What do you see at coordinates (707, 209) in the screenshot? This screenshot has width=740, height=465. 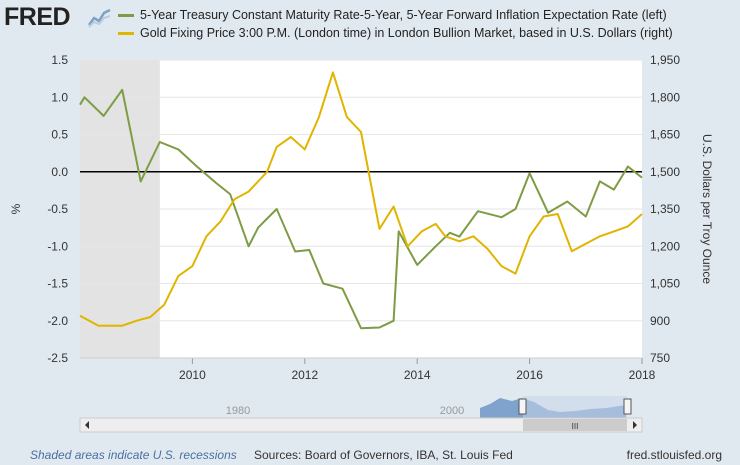 I see `y-right-axis-label: U.S. Dollars per Troy Ounce` at bounding box center [707, 209].